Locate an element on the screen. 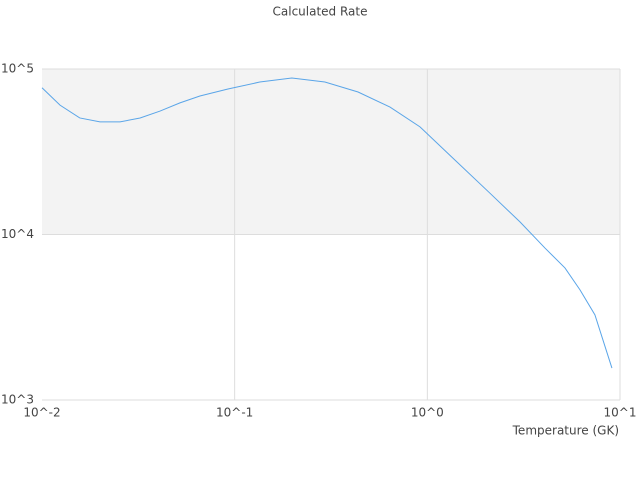 Image resolution: width=640 pixels, height=480 pixels. y-tick-label: 10^5 is located at coordinates (17, 69).